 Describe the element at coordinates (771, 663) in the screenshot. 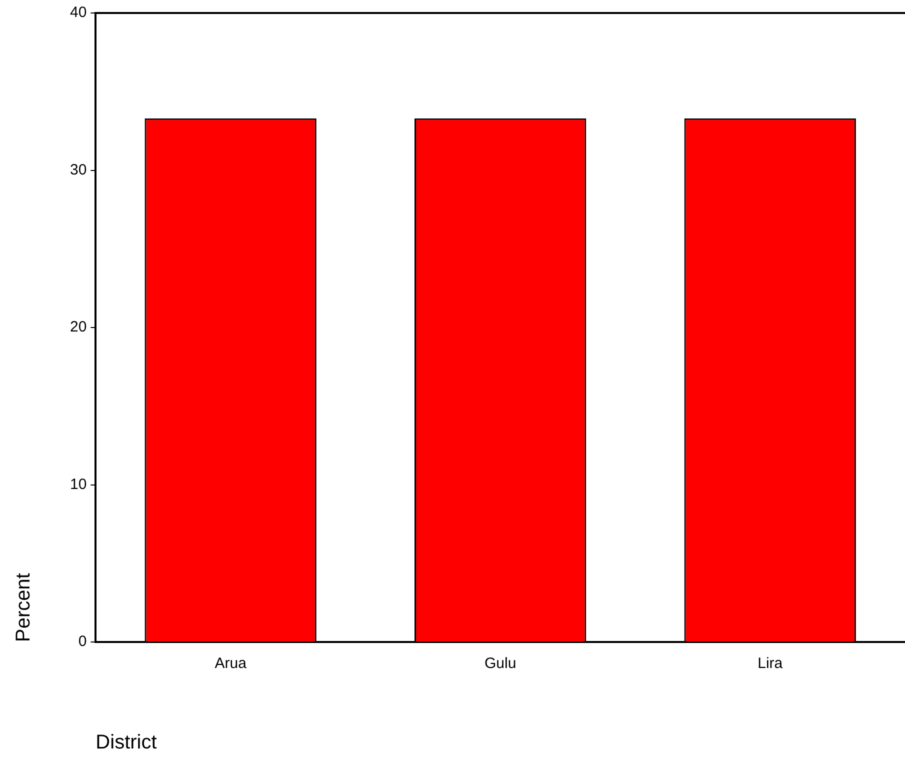

I see `x-tick-label: Lira` at that location.